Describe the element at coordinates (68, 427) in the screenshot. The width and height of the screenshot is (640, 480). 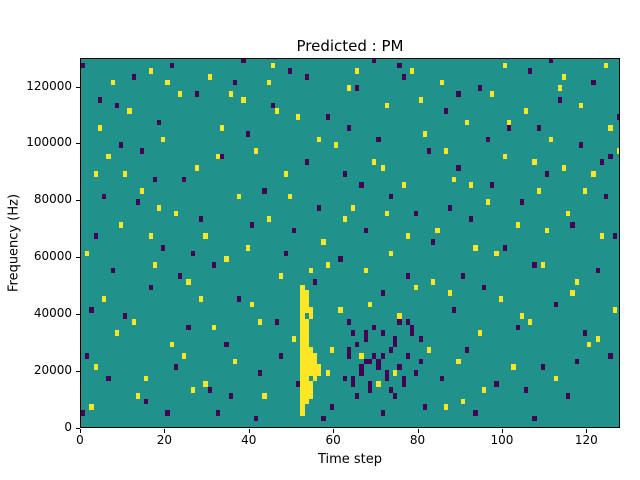
I see `y-tick-label: 0` at that location.